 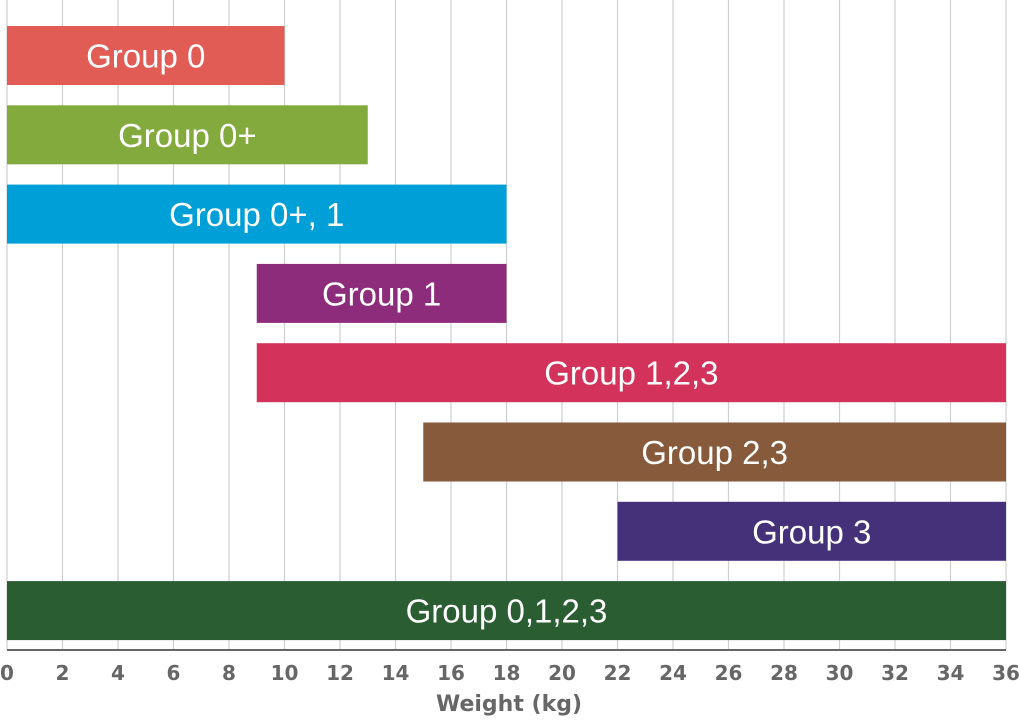 I want to click on x-axis: 0 2 4 6 8 10 12 14 16 18 20 22 24 26 28 30 32 34 36, so click(x=510, y=667).